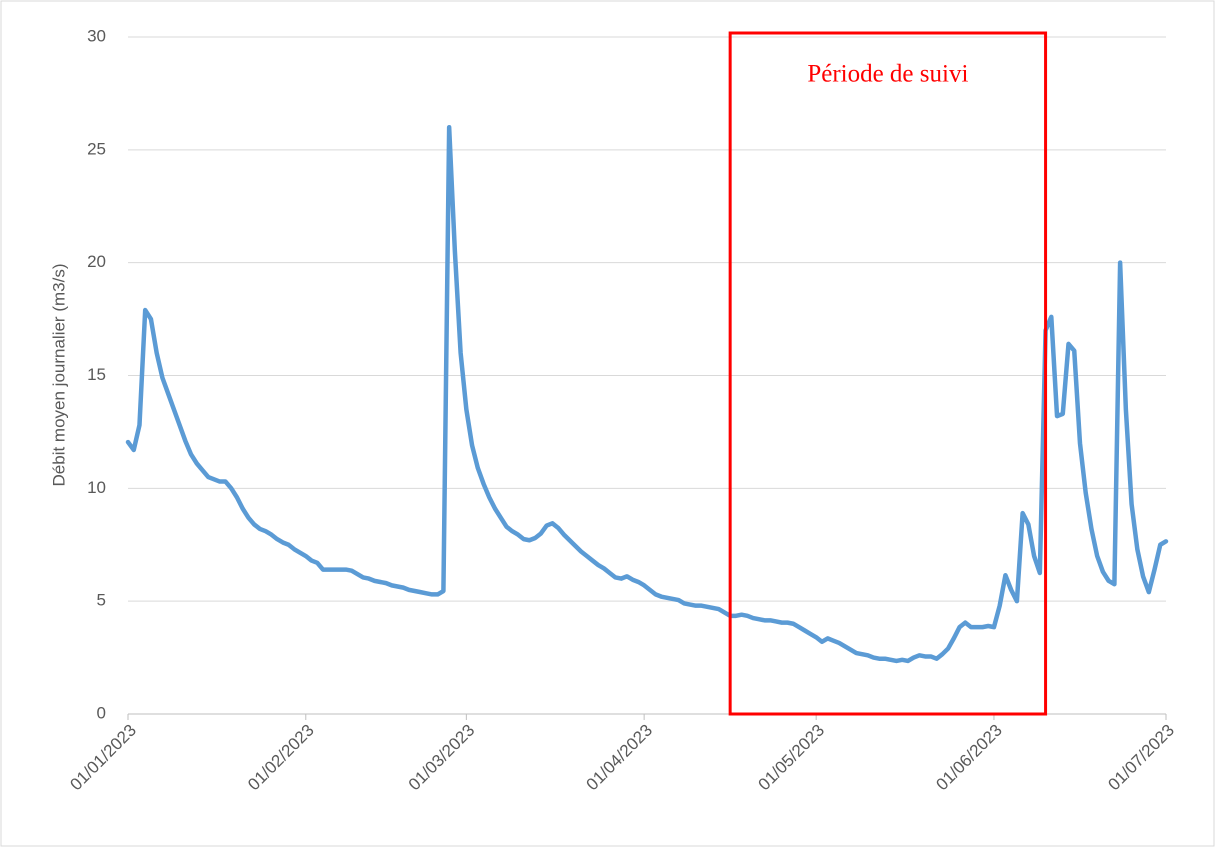 The height and width of the screenshot is (847, 1215). Describe the element at coordinates (96, 261) in the screenshot. I see `y-tick-label: 20` at that location.